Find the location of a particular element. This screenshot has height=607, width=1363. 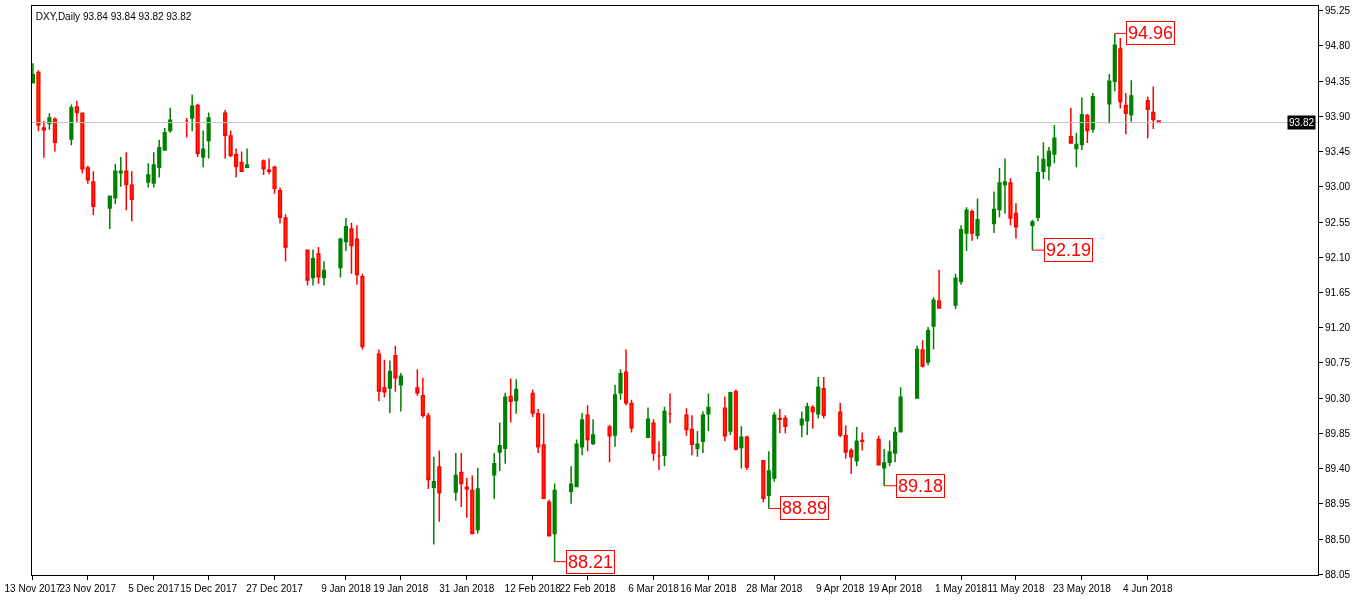

y-tick-label: 93.00 is located at coordinates (1338, 187).